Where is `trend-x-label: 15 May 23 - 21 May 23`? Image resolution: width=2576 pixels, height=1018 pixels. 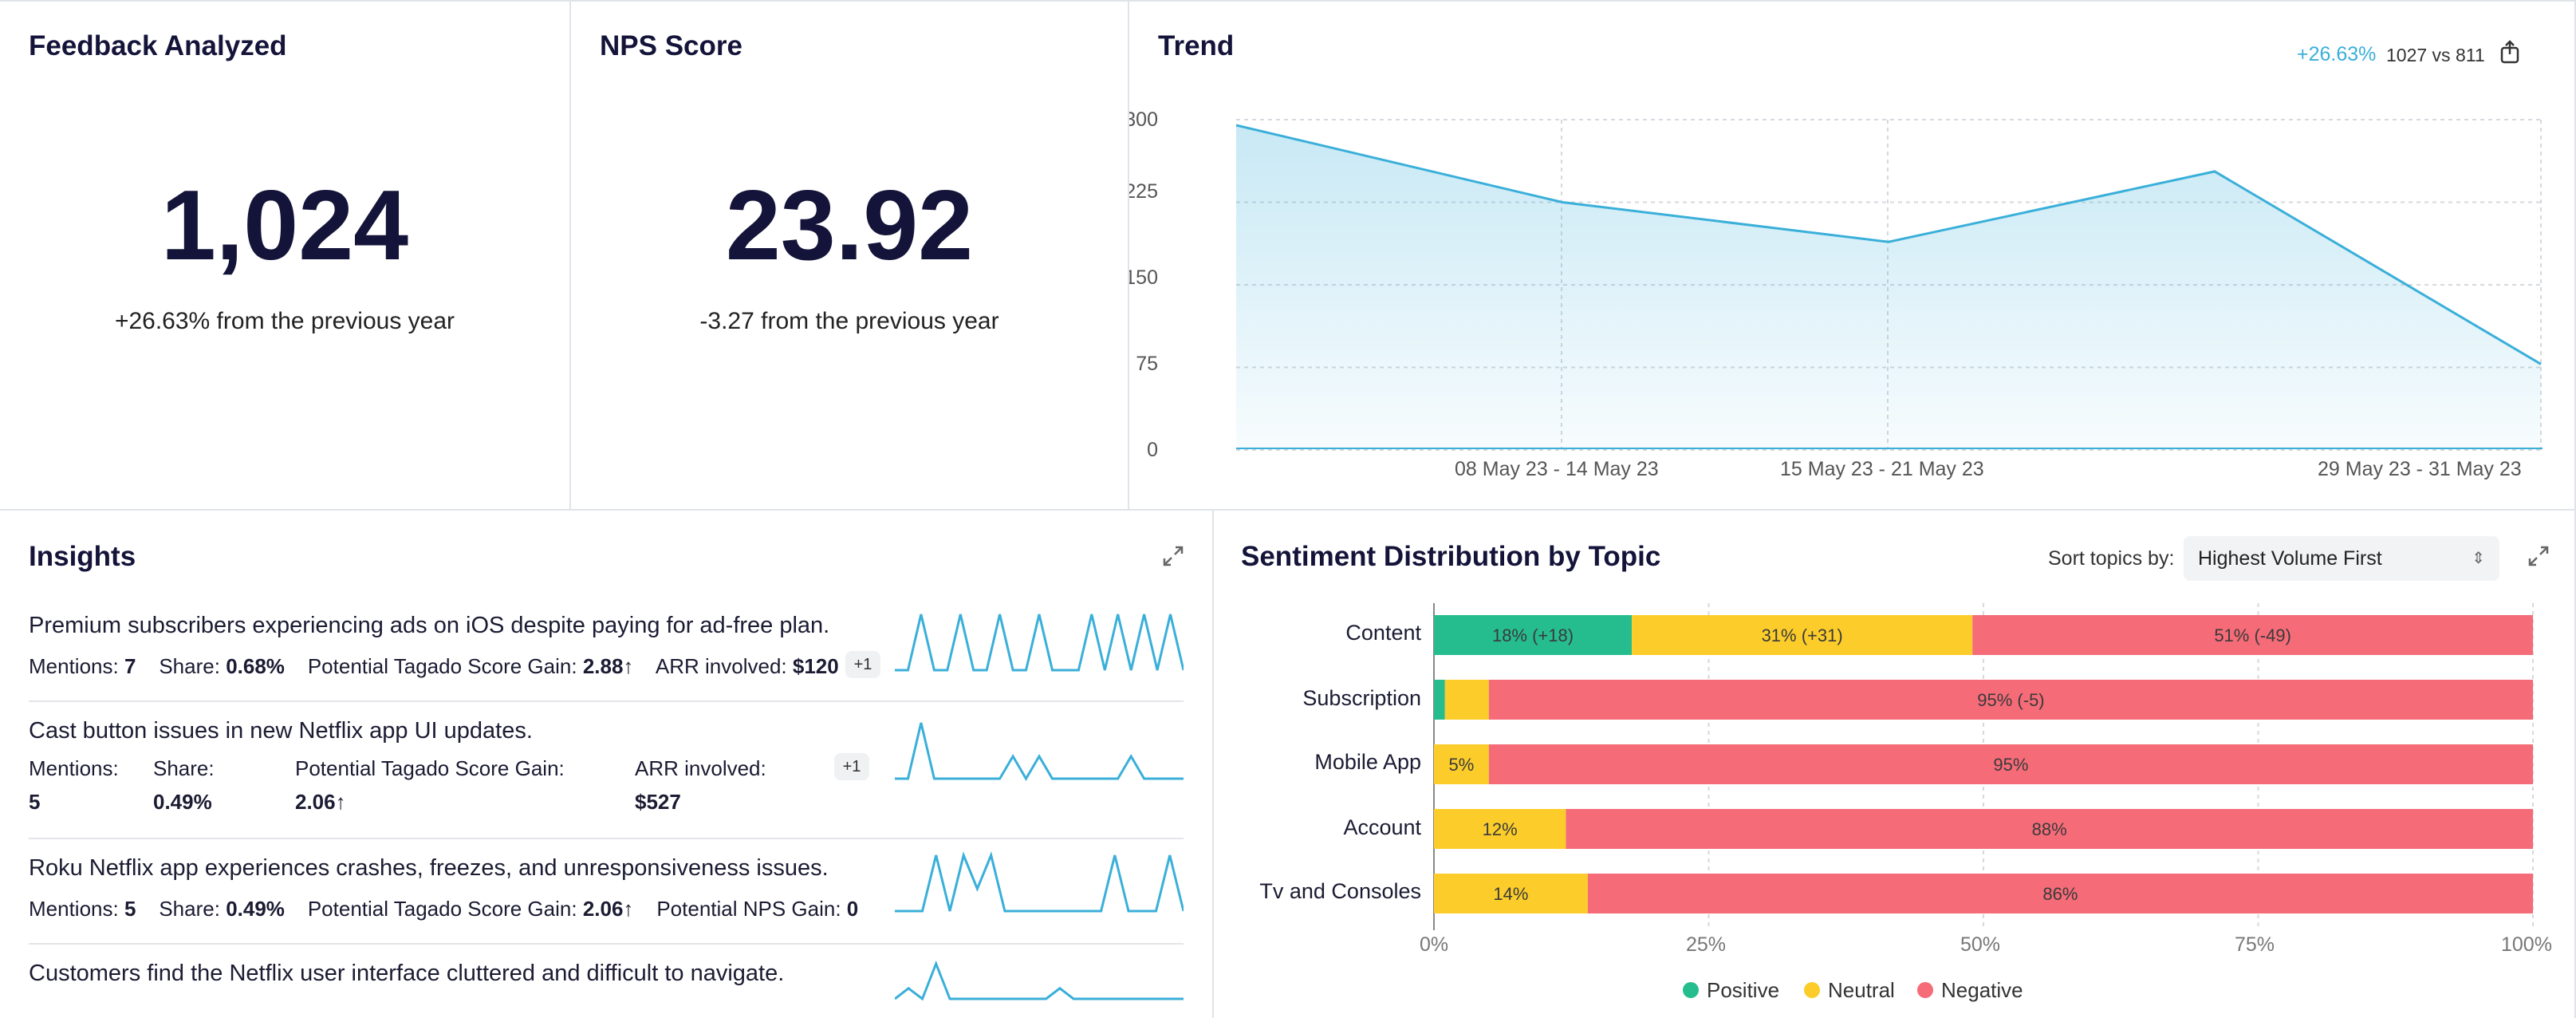
trend-x-label: 15 May 23 - 21 May 23 is located at coordinates (1882, 469).